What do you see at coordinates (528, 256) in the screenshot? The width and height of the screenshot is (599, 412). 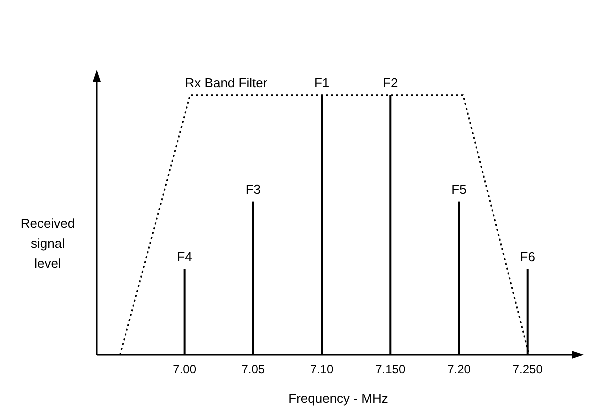 I see `annotation: F6` at bounding box center [528, 256].